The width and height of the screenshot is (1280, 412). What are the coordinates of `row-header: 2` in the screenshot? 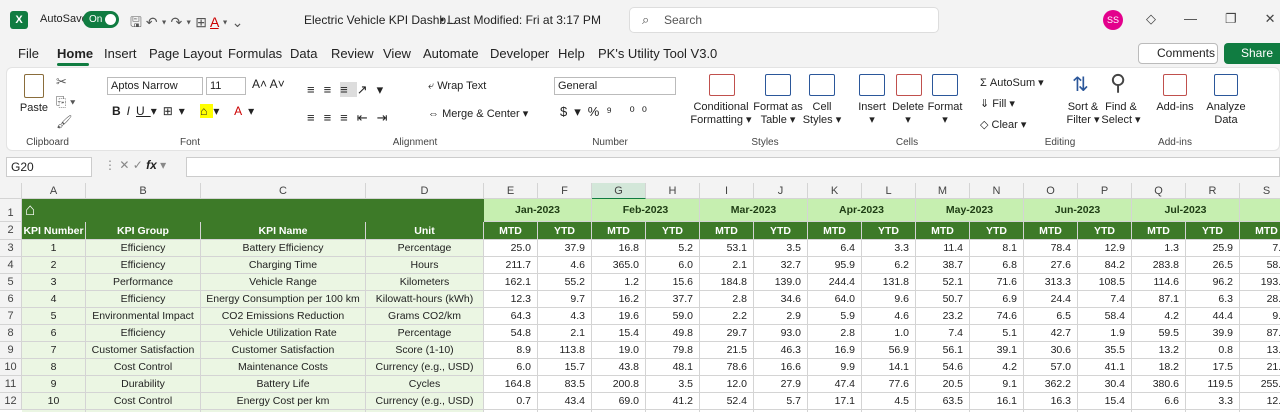 It's located at (11, 231).